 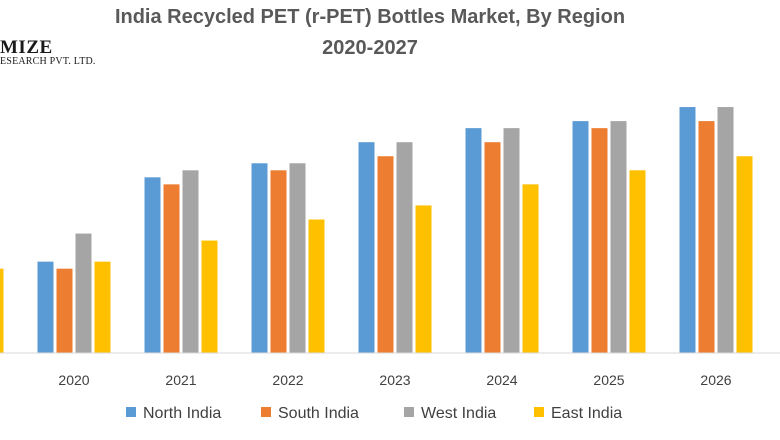 What do you see at coordinates (152, 265) in the screenshot?
I see `bar-north-india-2021` at bounding box center [152, 265].